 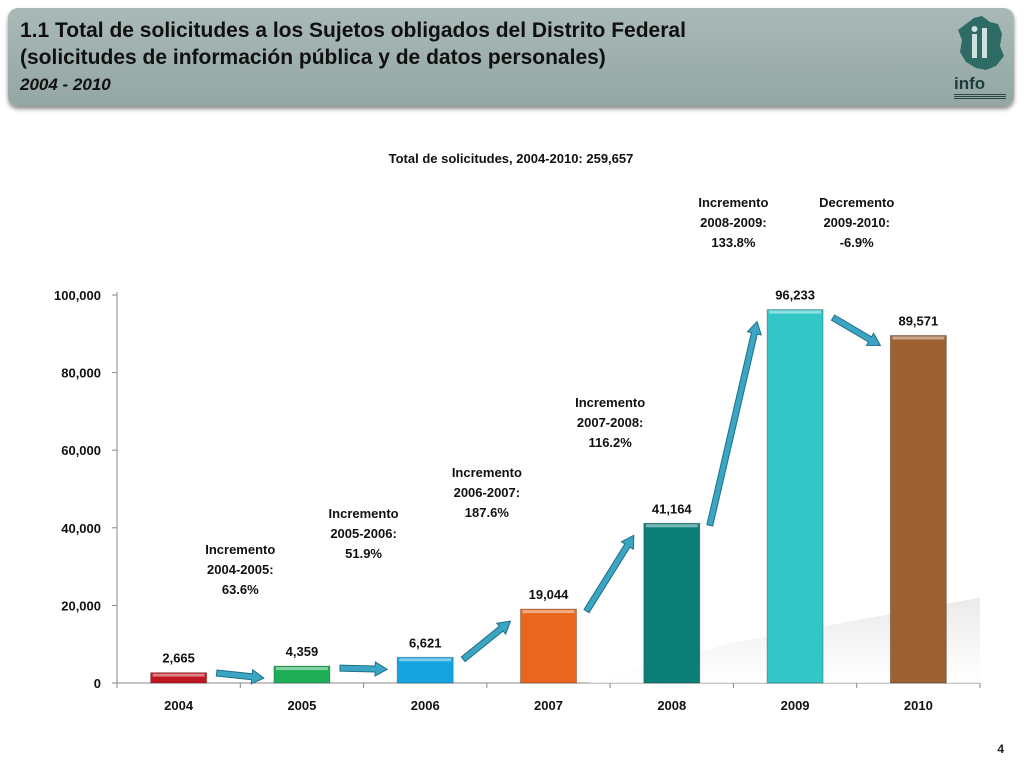 I want to click on value-label: 41,164, so click(x=672, y=508).